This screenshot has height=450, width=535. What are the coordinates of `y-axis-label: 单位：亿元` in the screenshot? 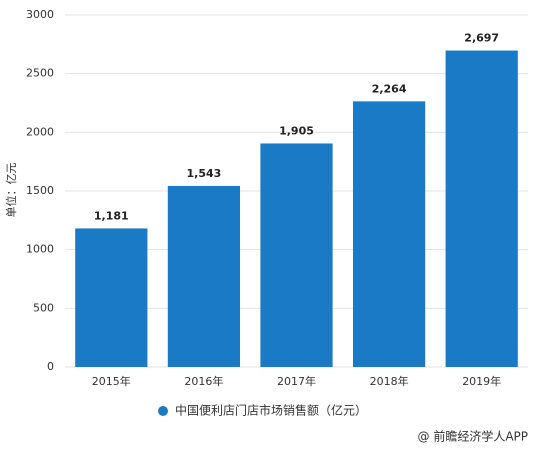 It's located at (11, 190).